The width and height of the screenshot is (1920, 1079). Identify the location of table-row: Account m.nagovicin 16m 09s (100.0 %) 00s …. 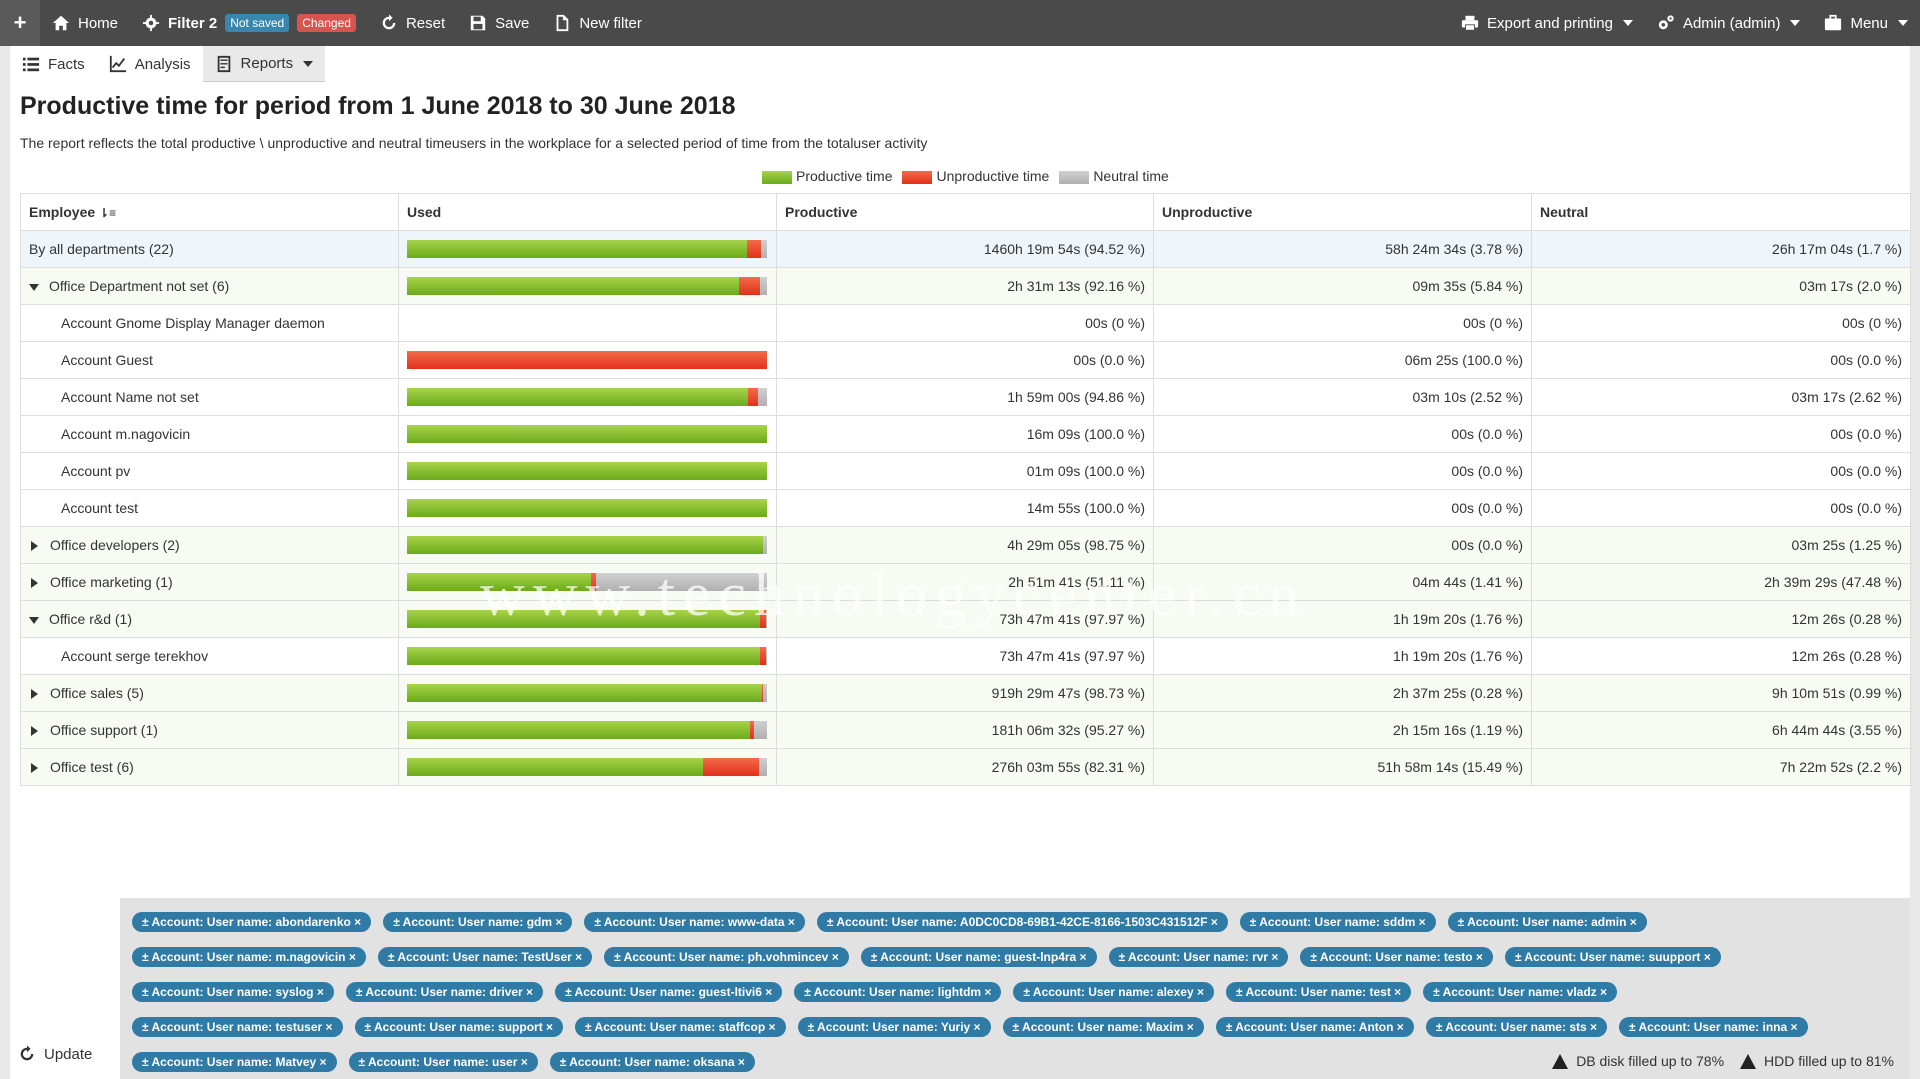
(965, 434).